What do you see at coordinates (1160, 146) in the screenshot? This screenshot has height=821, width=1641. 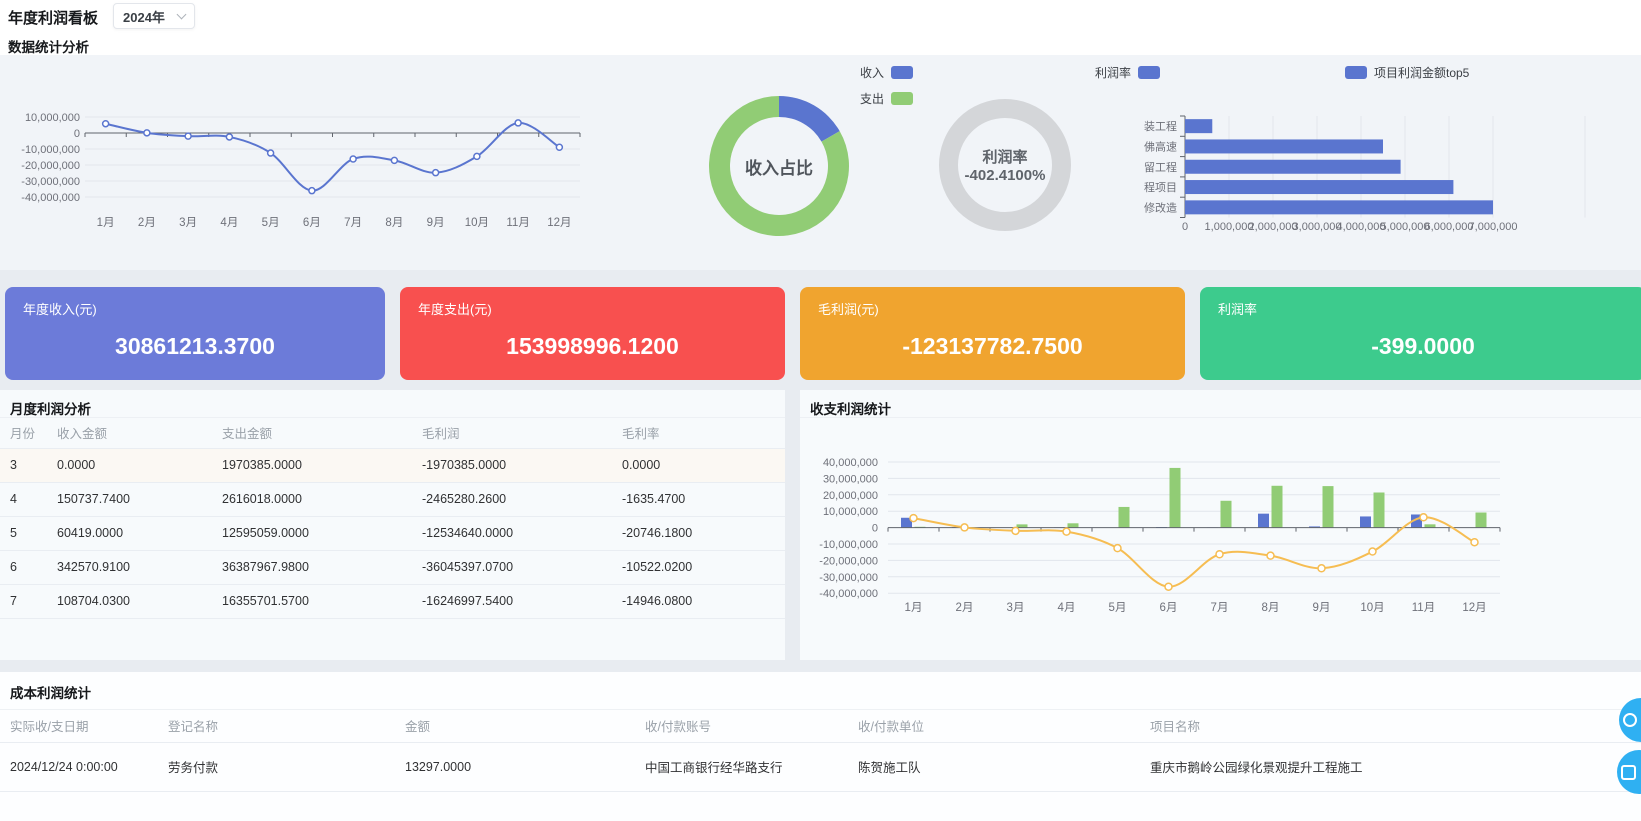 I see `svg-text: 佛高速` at bounding box center [1160, 146].